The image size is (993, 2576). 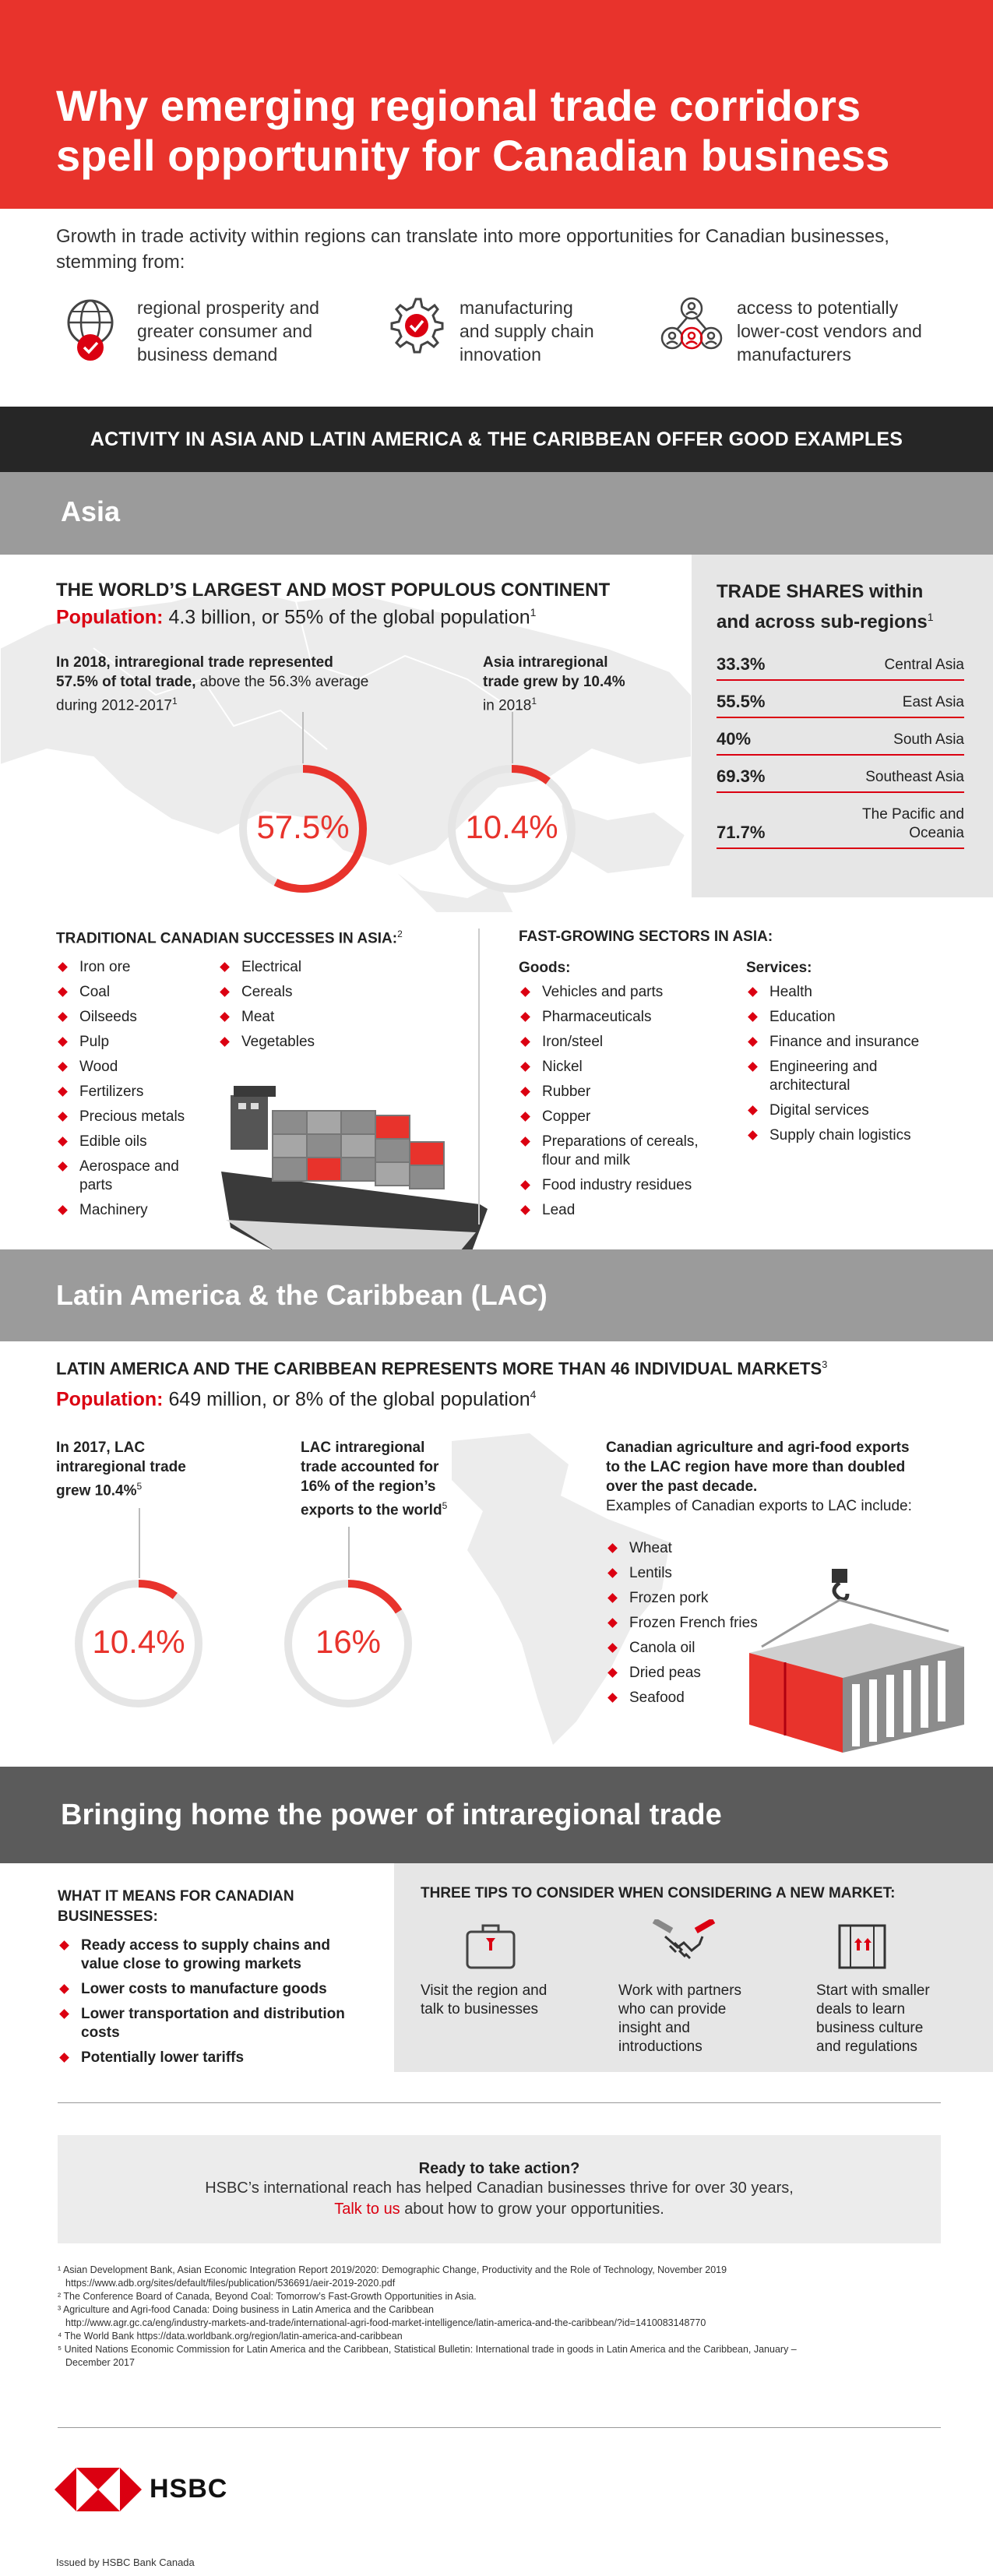 What do you see at coordinates (779, 968) in the screenshot?
I see `services-label: Services:` at bounding box center [779, 968].